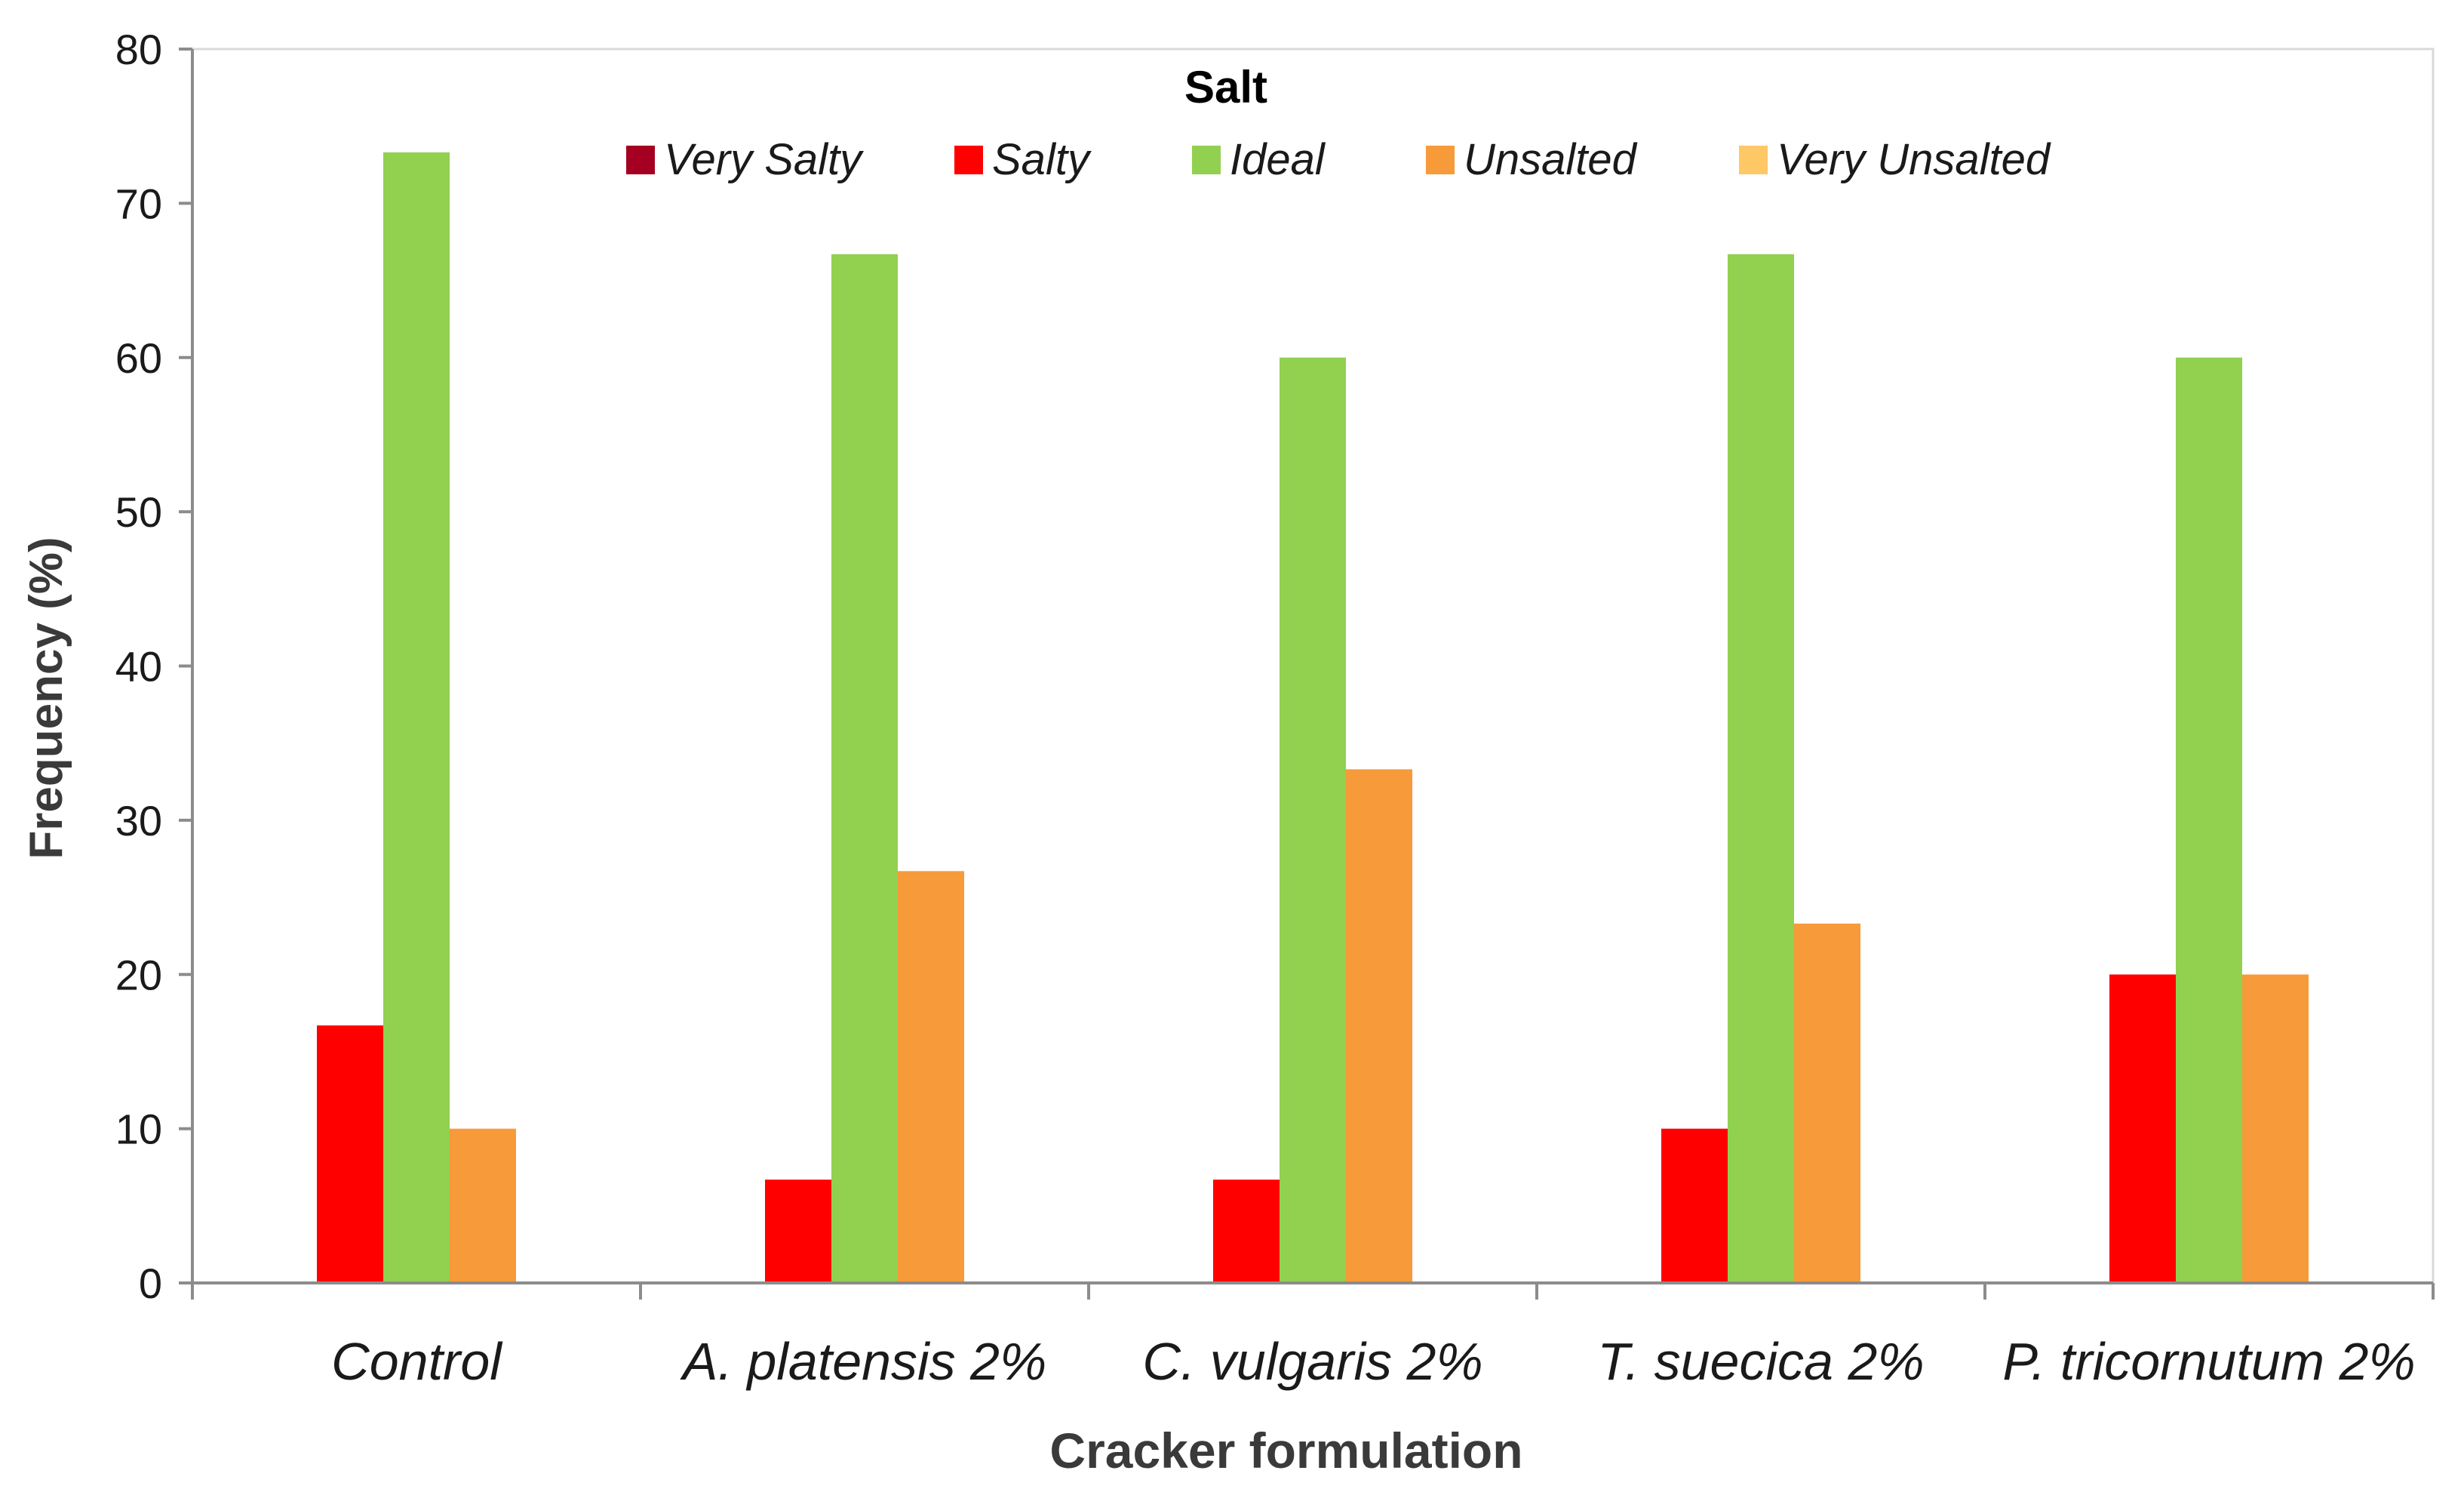 The height and width of the screenshot is (1492, 2464). I want to click on legend-label: Very Salty, so click(764, 159).